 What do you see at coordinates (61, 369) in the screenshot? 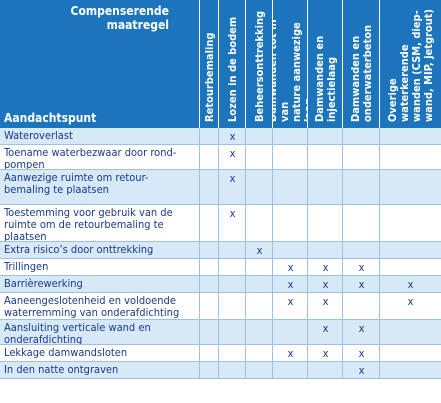
I see `row-label: In den natte ontgraven` at bounding box center [61, 369].